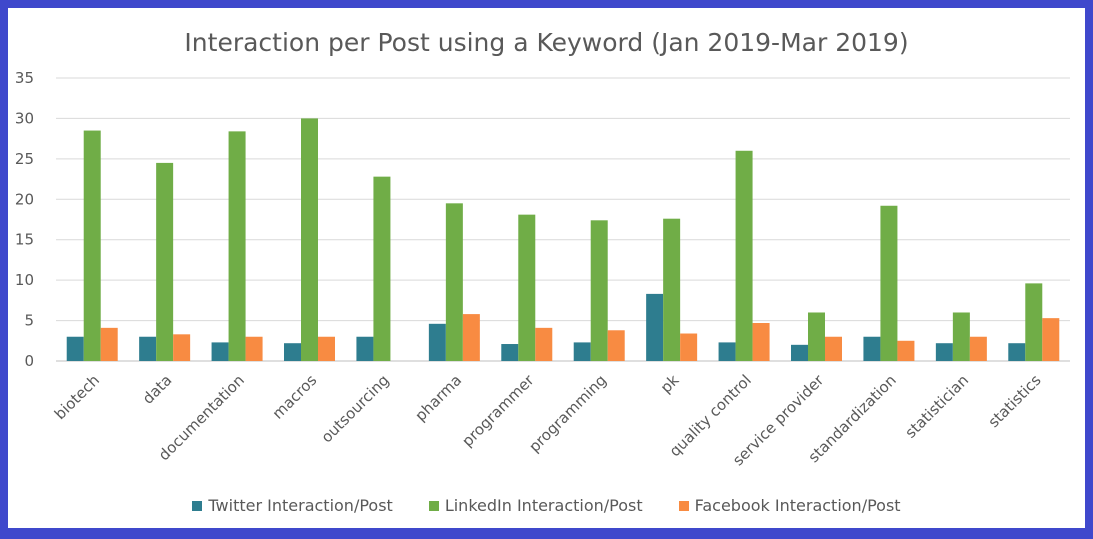 This screenshot has width=1093, height=539. What do you see at coordinates (567, 413) in the screenshot?
I see `x-tick-label: programming` at bounding box center [567, 413].